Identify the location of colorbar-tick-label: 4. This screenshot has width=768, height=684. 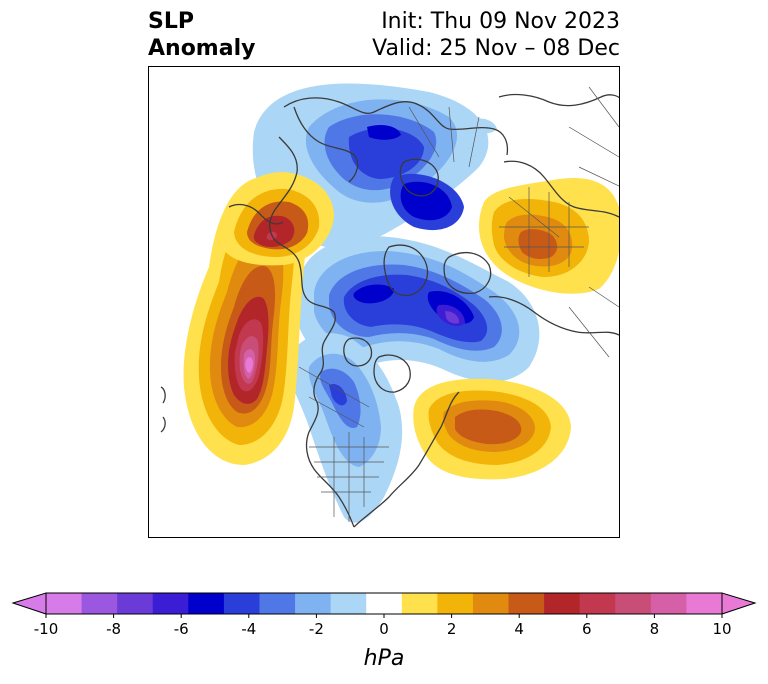
(519, 629).